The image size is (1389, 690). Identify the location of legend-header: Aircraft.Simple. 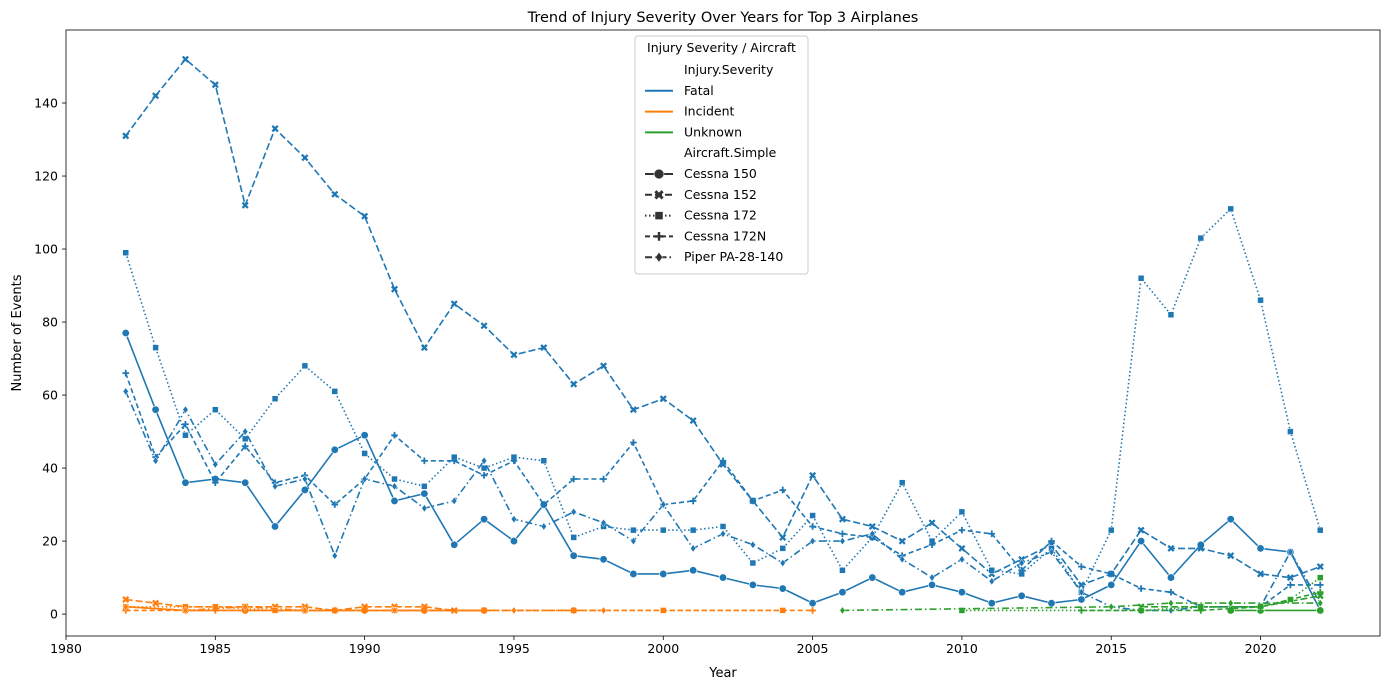
(730, 152).